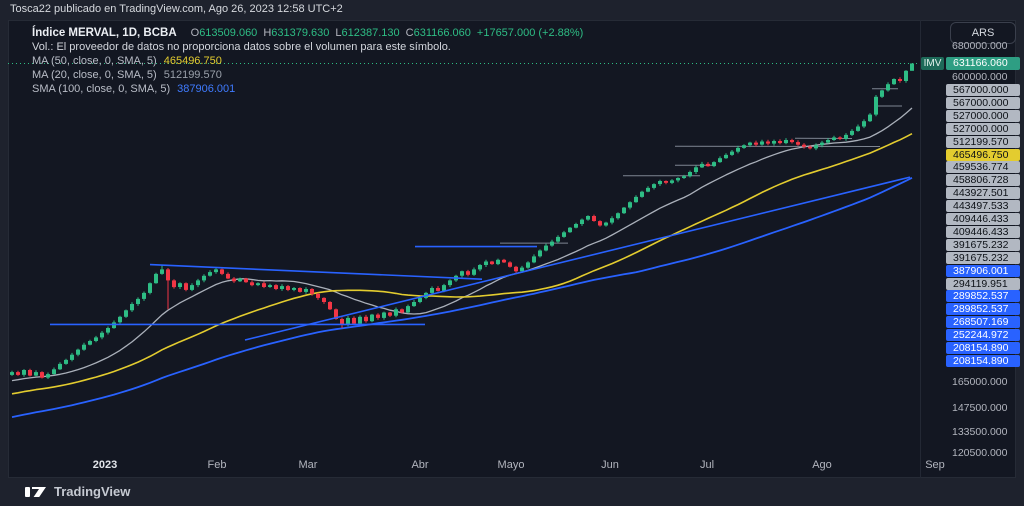 This screenshot has width=1024, height=506. What do you see at coordinates (35, 491) in the screenshot?
I see `tradingview-mark-icon` at bounding box center [35, 491].